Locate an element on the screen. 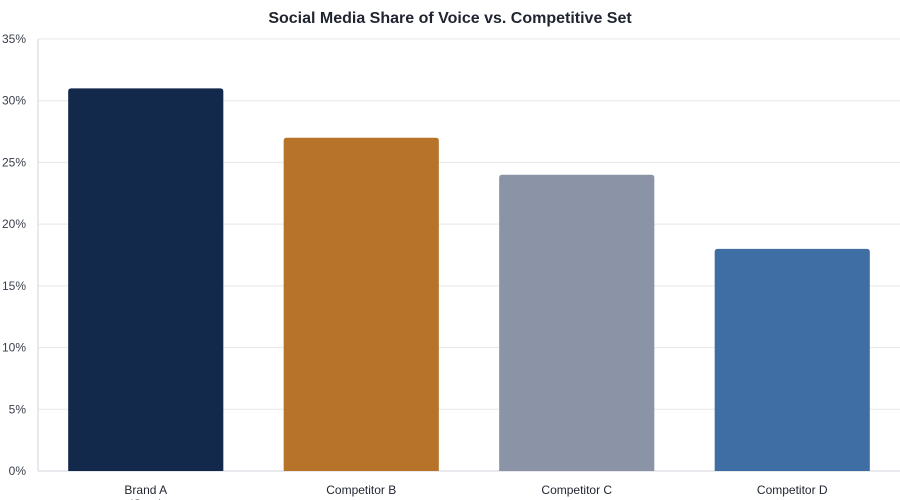 The width and height of the screenshot is (900, 500). y-tick-label: 15% is located at coordinates (14, 286).